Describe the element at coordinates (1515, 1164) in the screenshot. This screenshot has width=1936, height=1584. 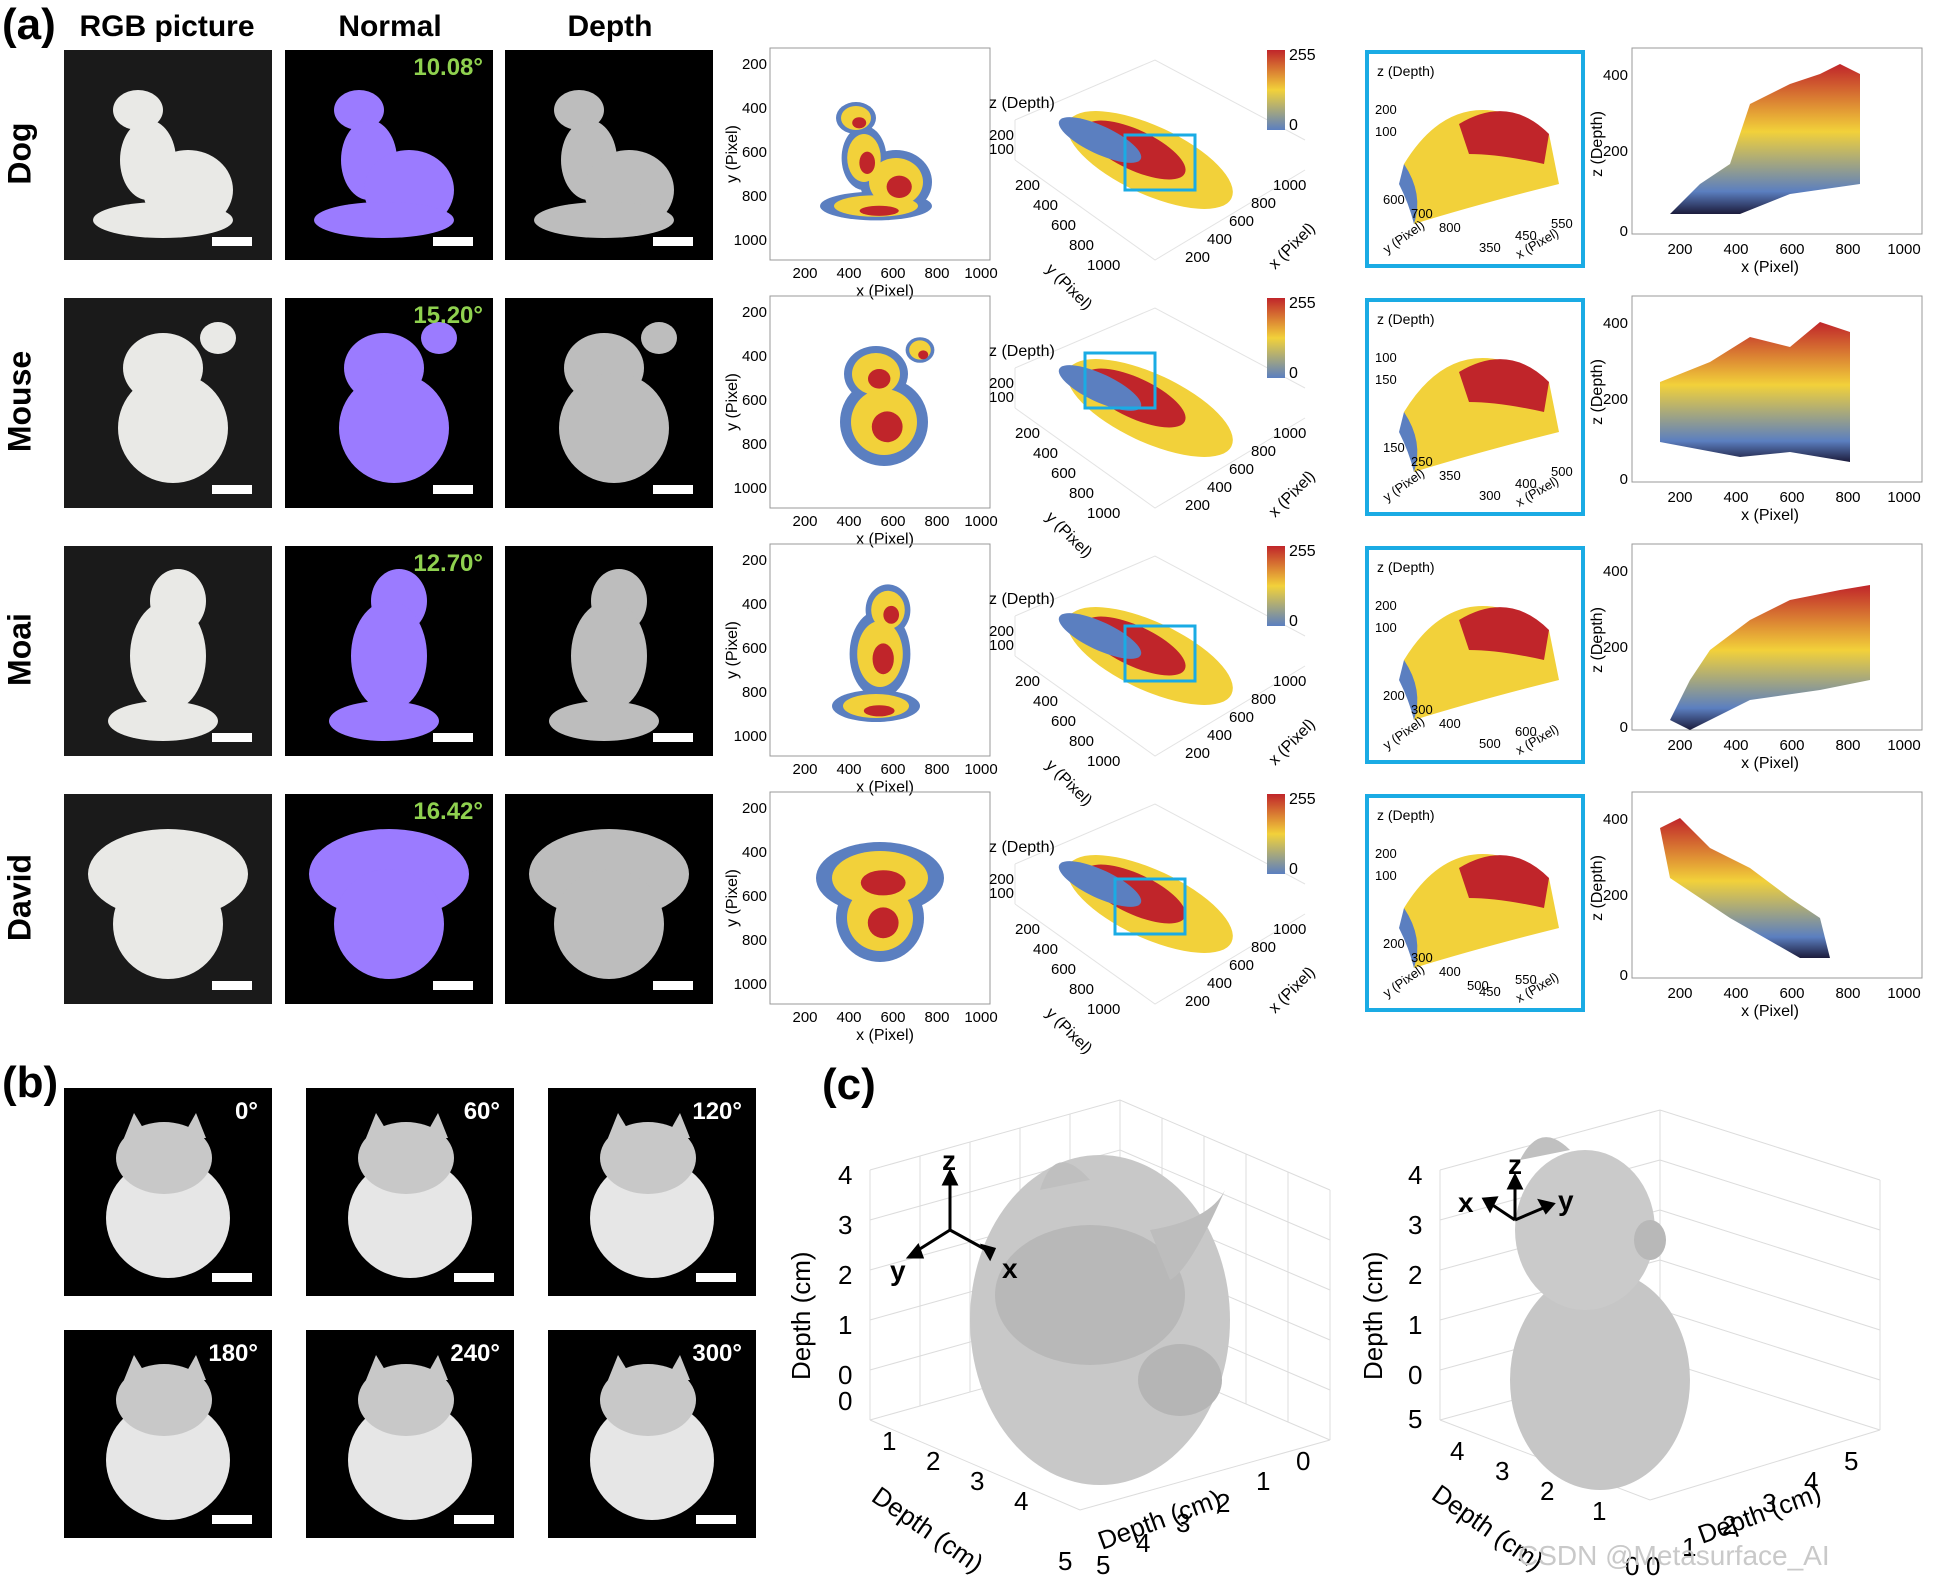
I see `c-right-triad-z: z` at that location.